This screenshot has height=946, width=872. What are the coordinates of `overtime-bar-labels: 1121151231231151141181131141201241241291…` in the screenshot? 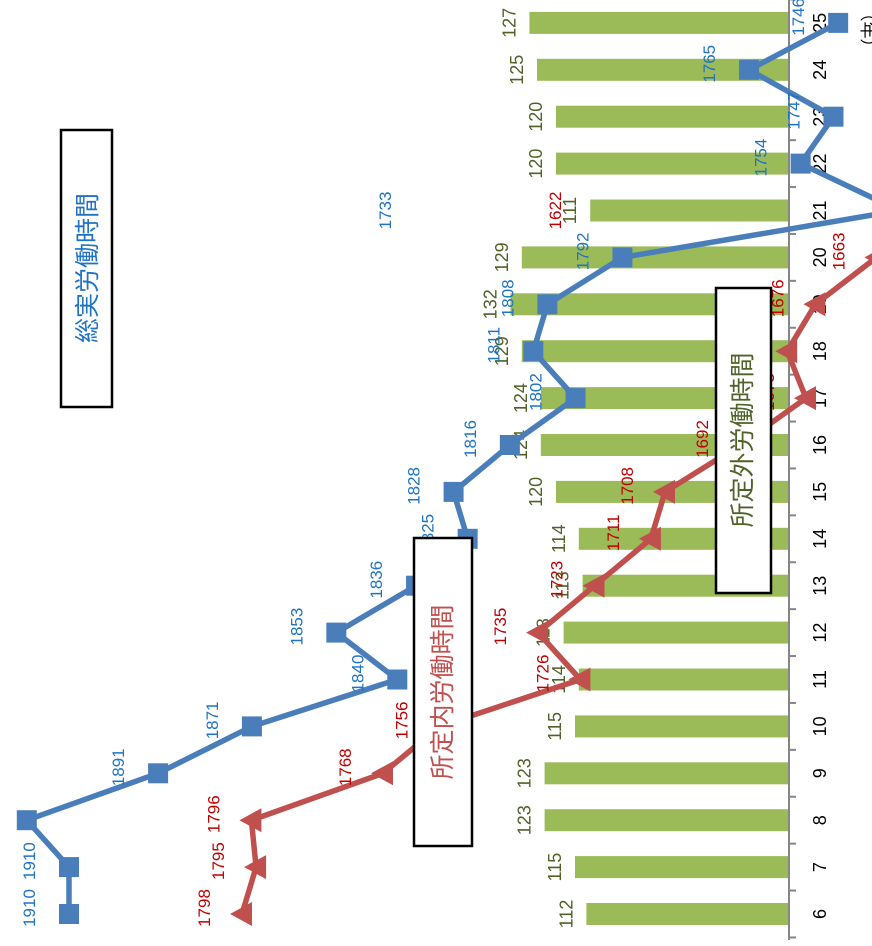 It's located at (530, 468).